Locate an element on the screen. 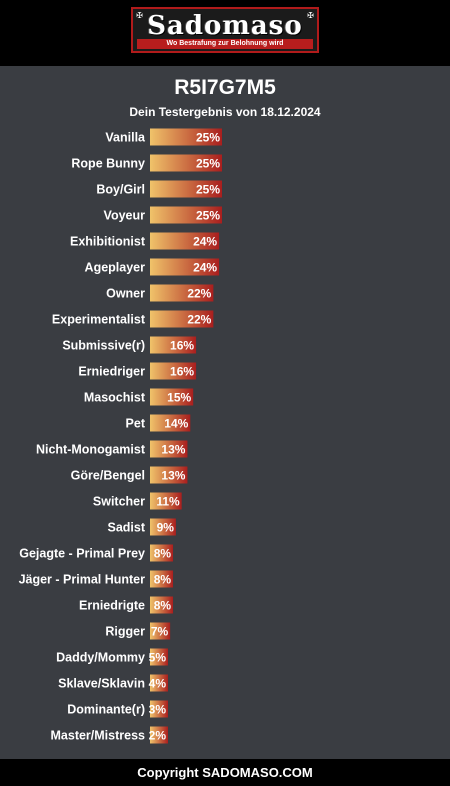 Image resolution: width=450 pixels, height=786 pixels. category-label: Boy/Girl is located at coordinates (120, 190).